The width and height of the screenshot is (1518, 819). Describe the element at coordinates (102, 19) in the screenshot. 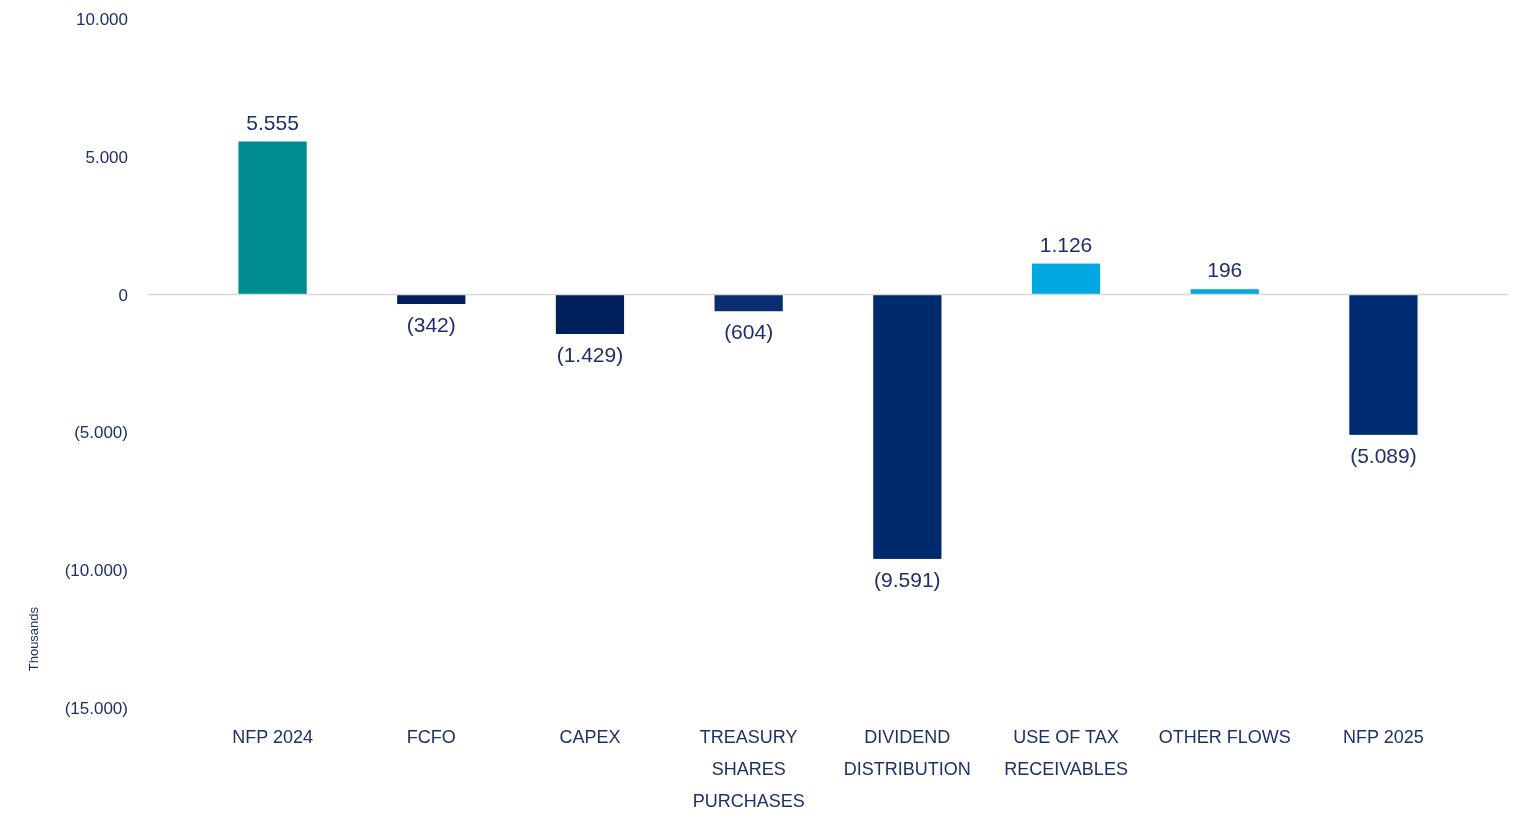

I see `y-tick-label: 10.000` at that location.